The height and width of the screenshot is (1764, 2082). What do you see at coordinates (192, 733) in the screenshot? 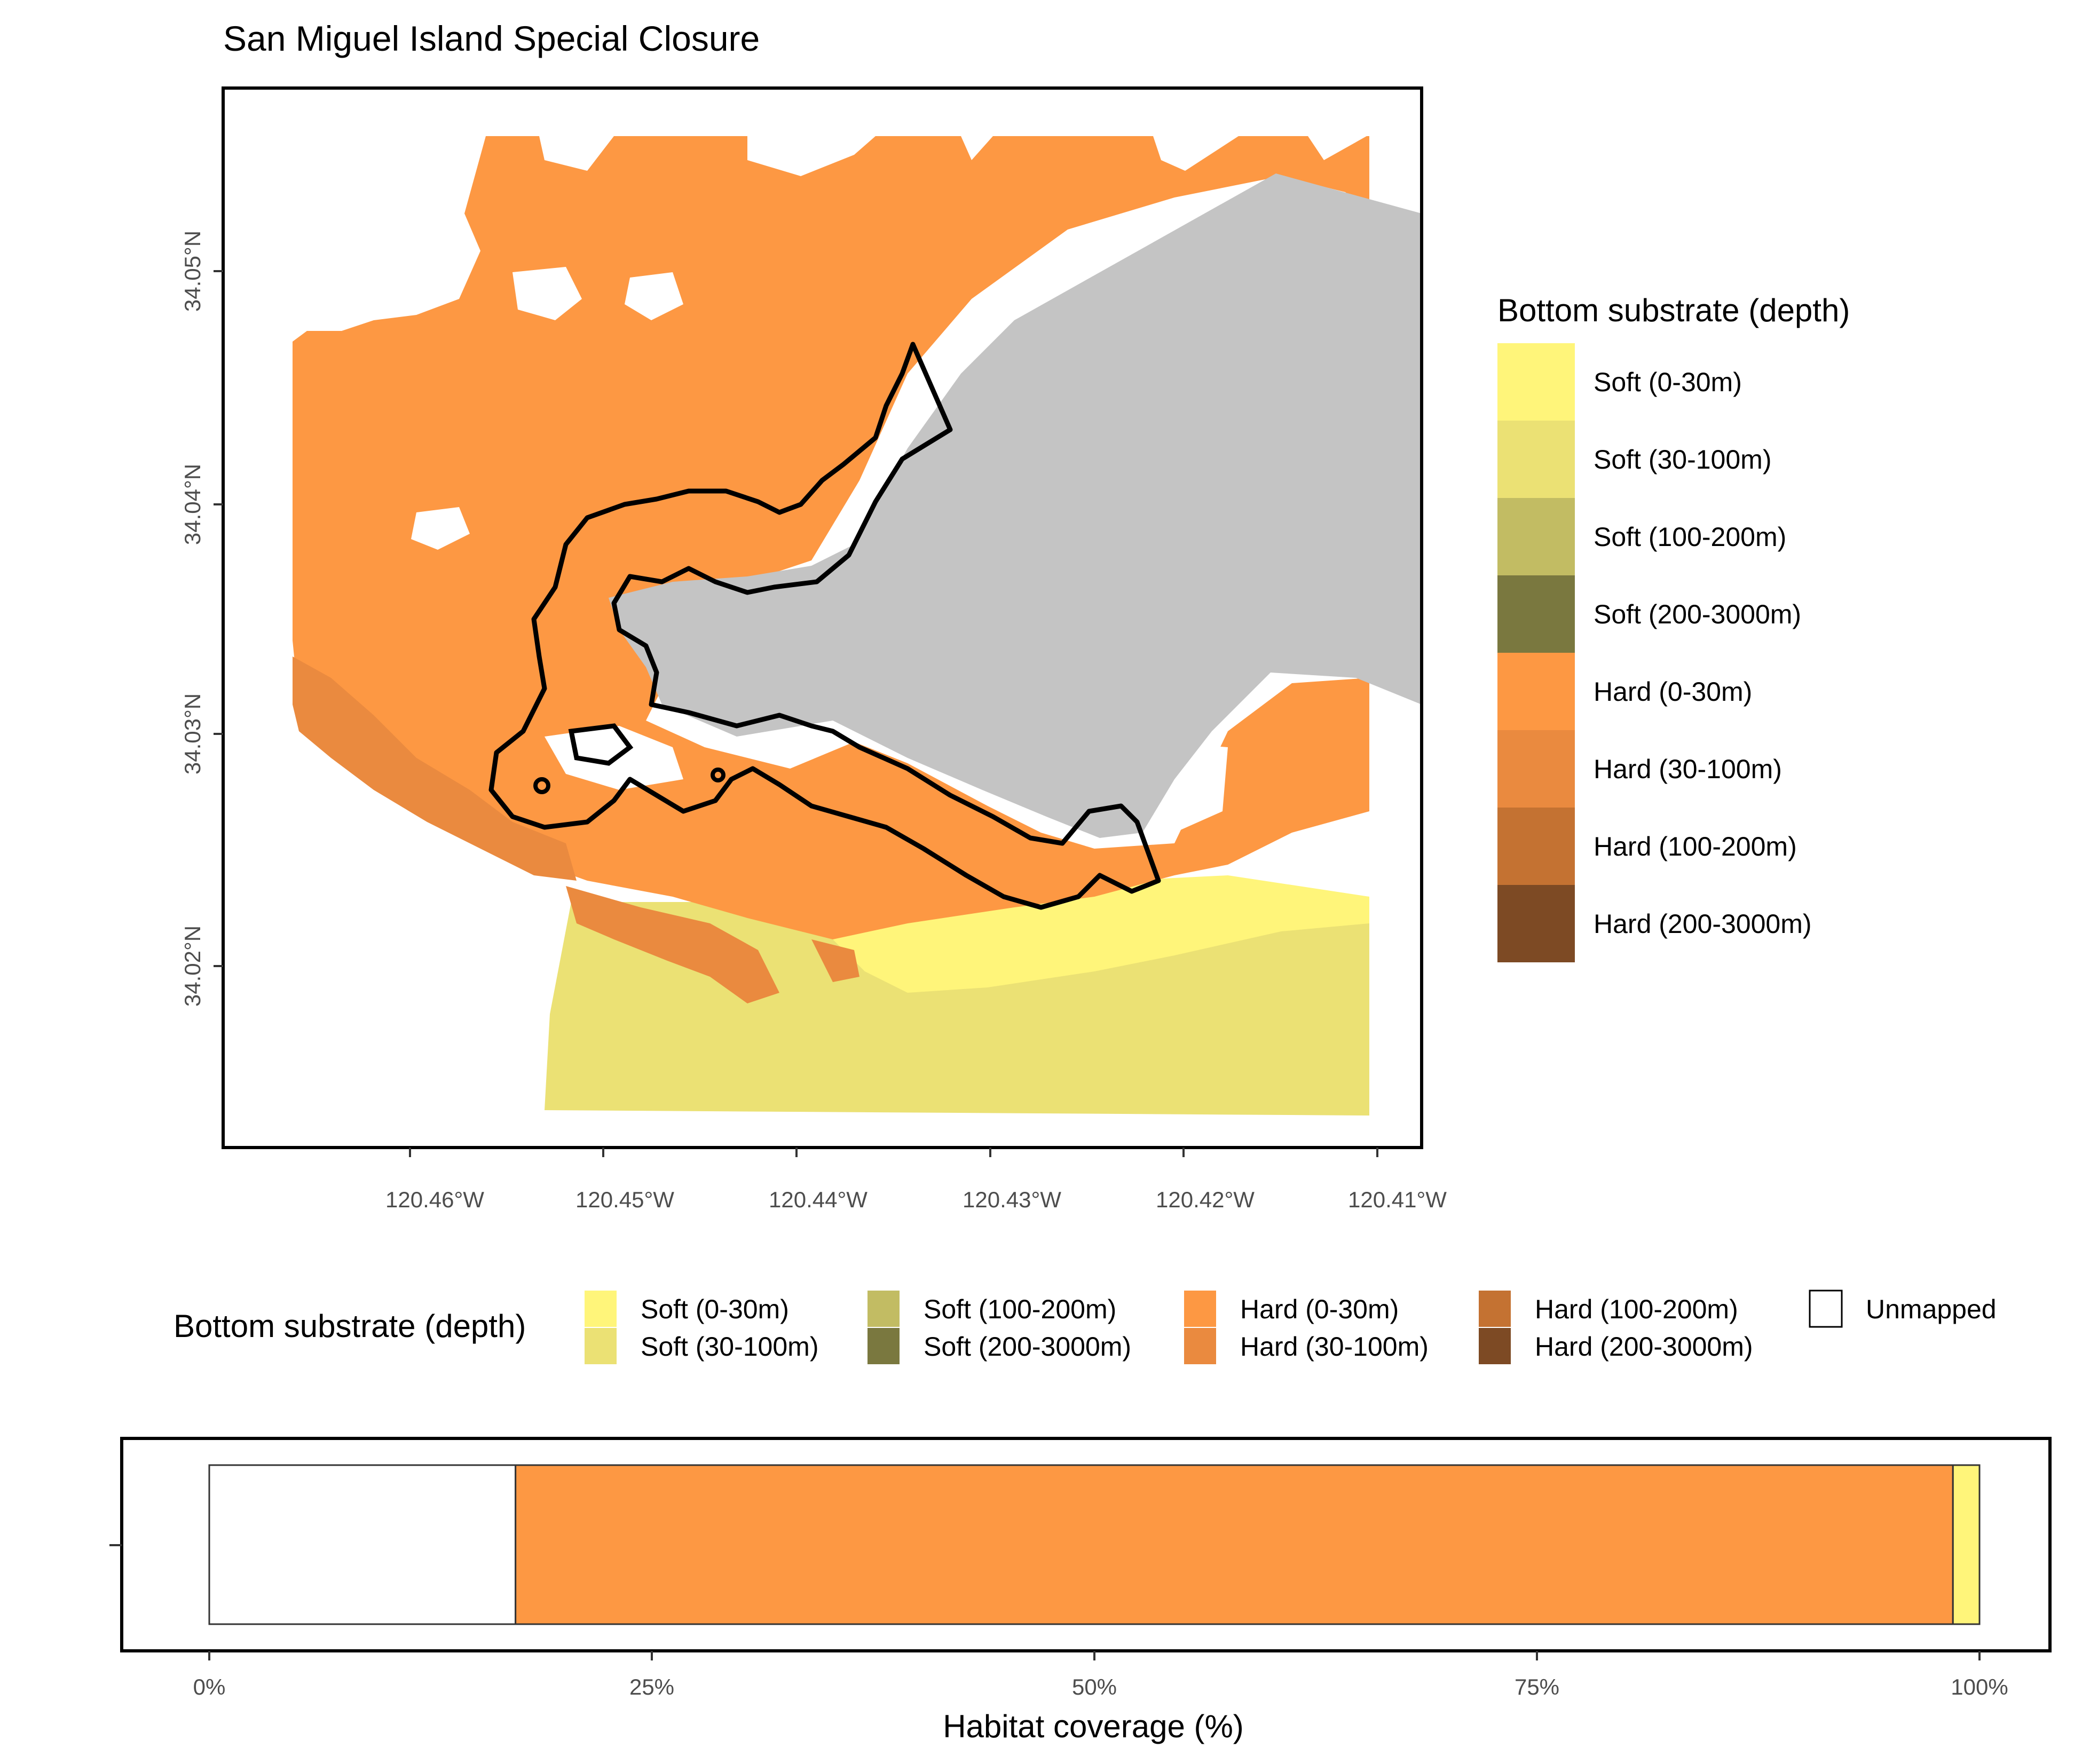
I see `map-y-tick: 34.03°N` at bounding box center [192, 733].